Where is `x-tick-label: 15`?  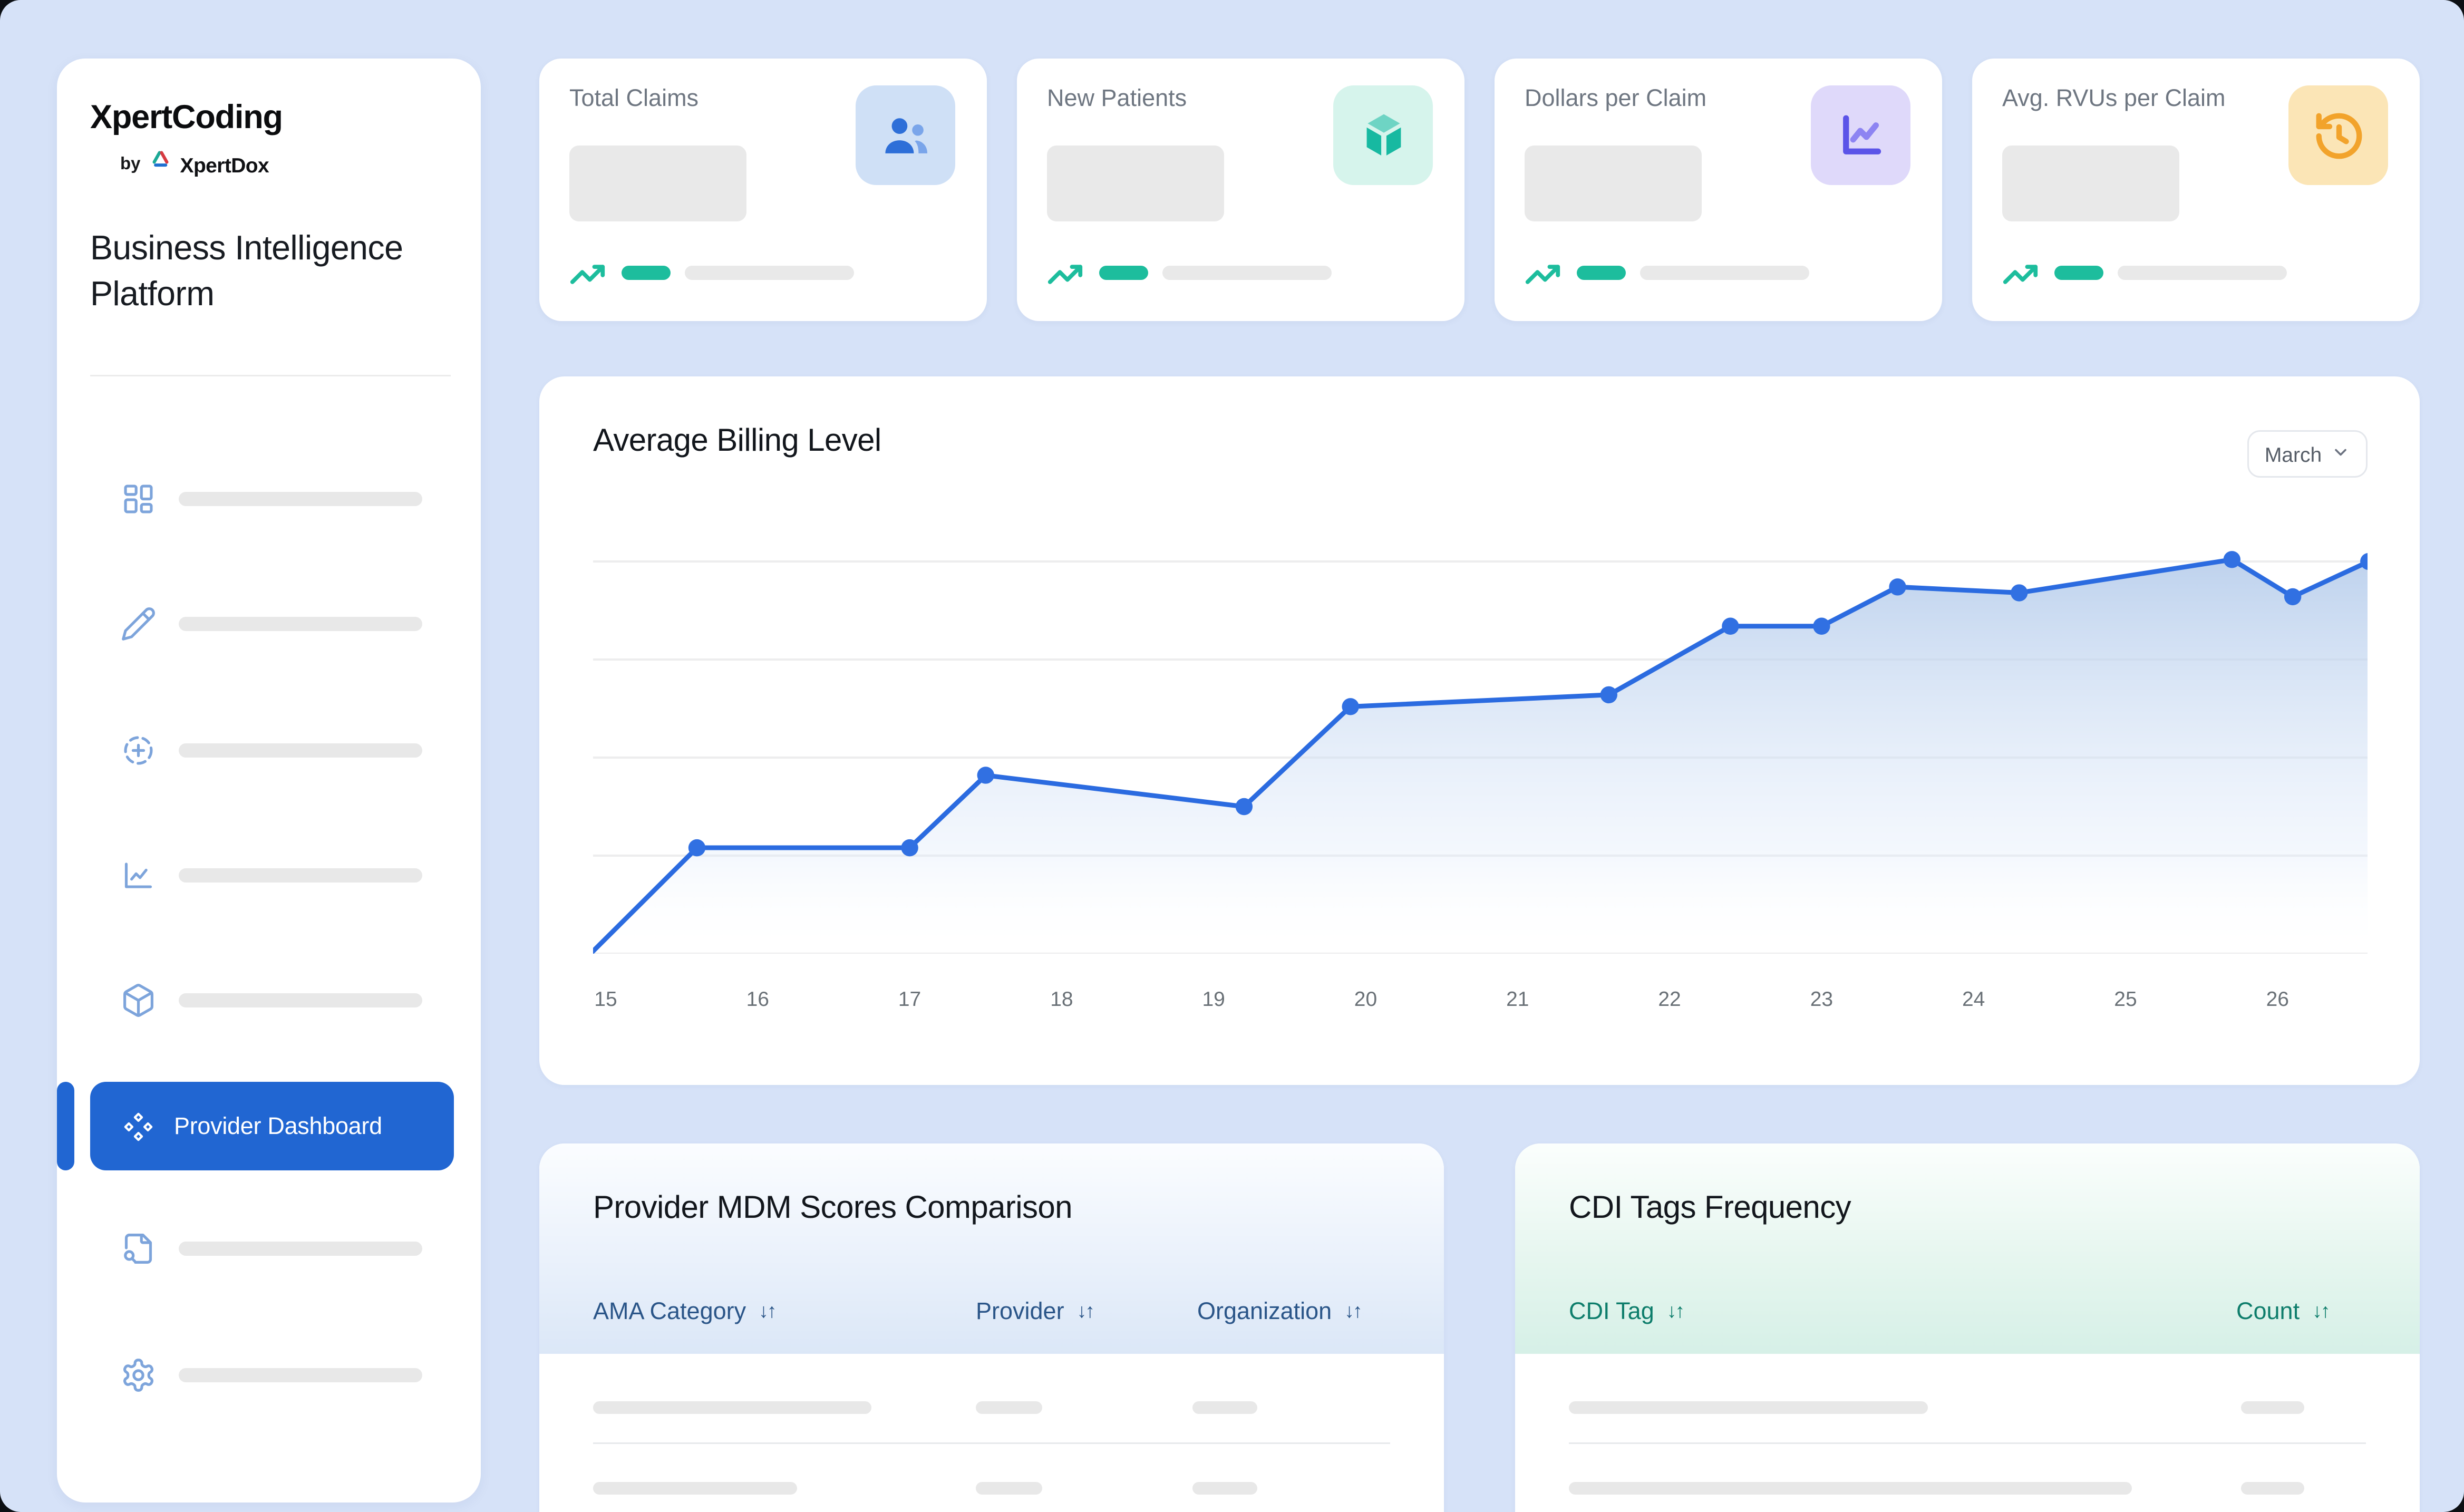 x-tick-label: 15 is located at coordinates (606, 999).